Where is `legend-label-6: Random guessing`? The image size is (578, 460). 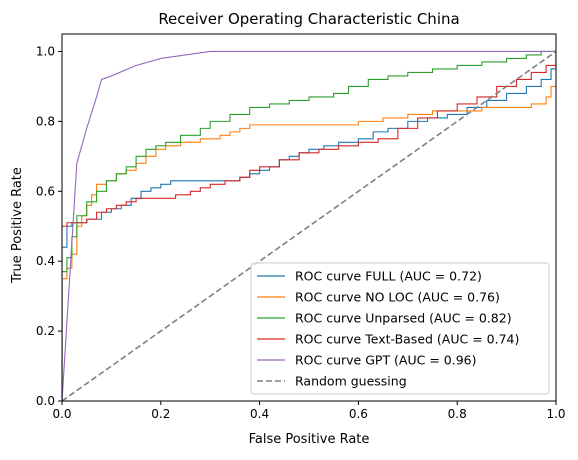
legend-label-6: Random guessing is located at coordinates (351, 381).